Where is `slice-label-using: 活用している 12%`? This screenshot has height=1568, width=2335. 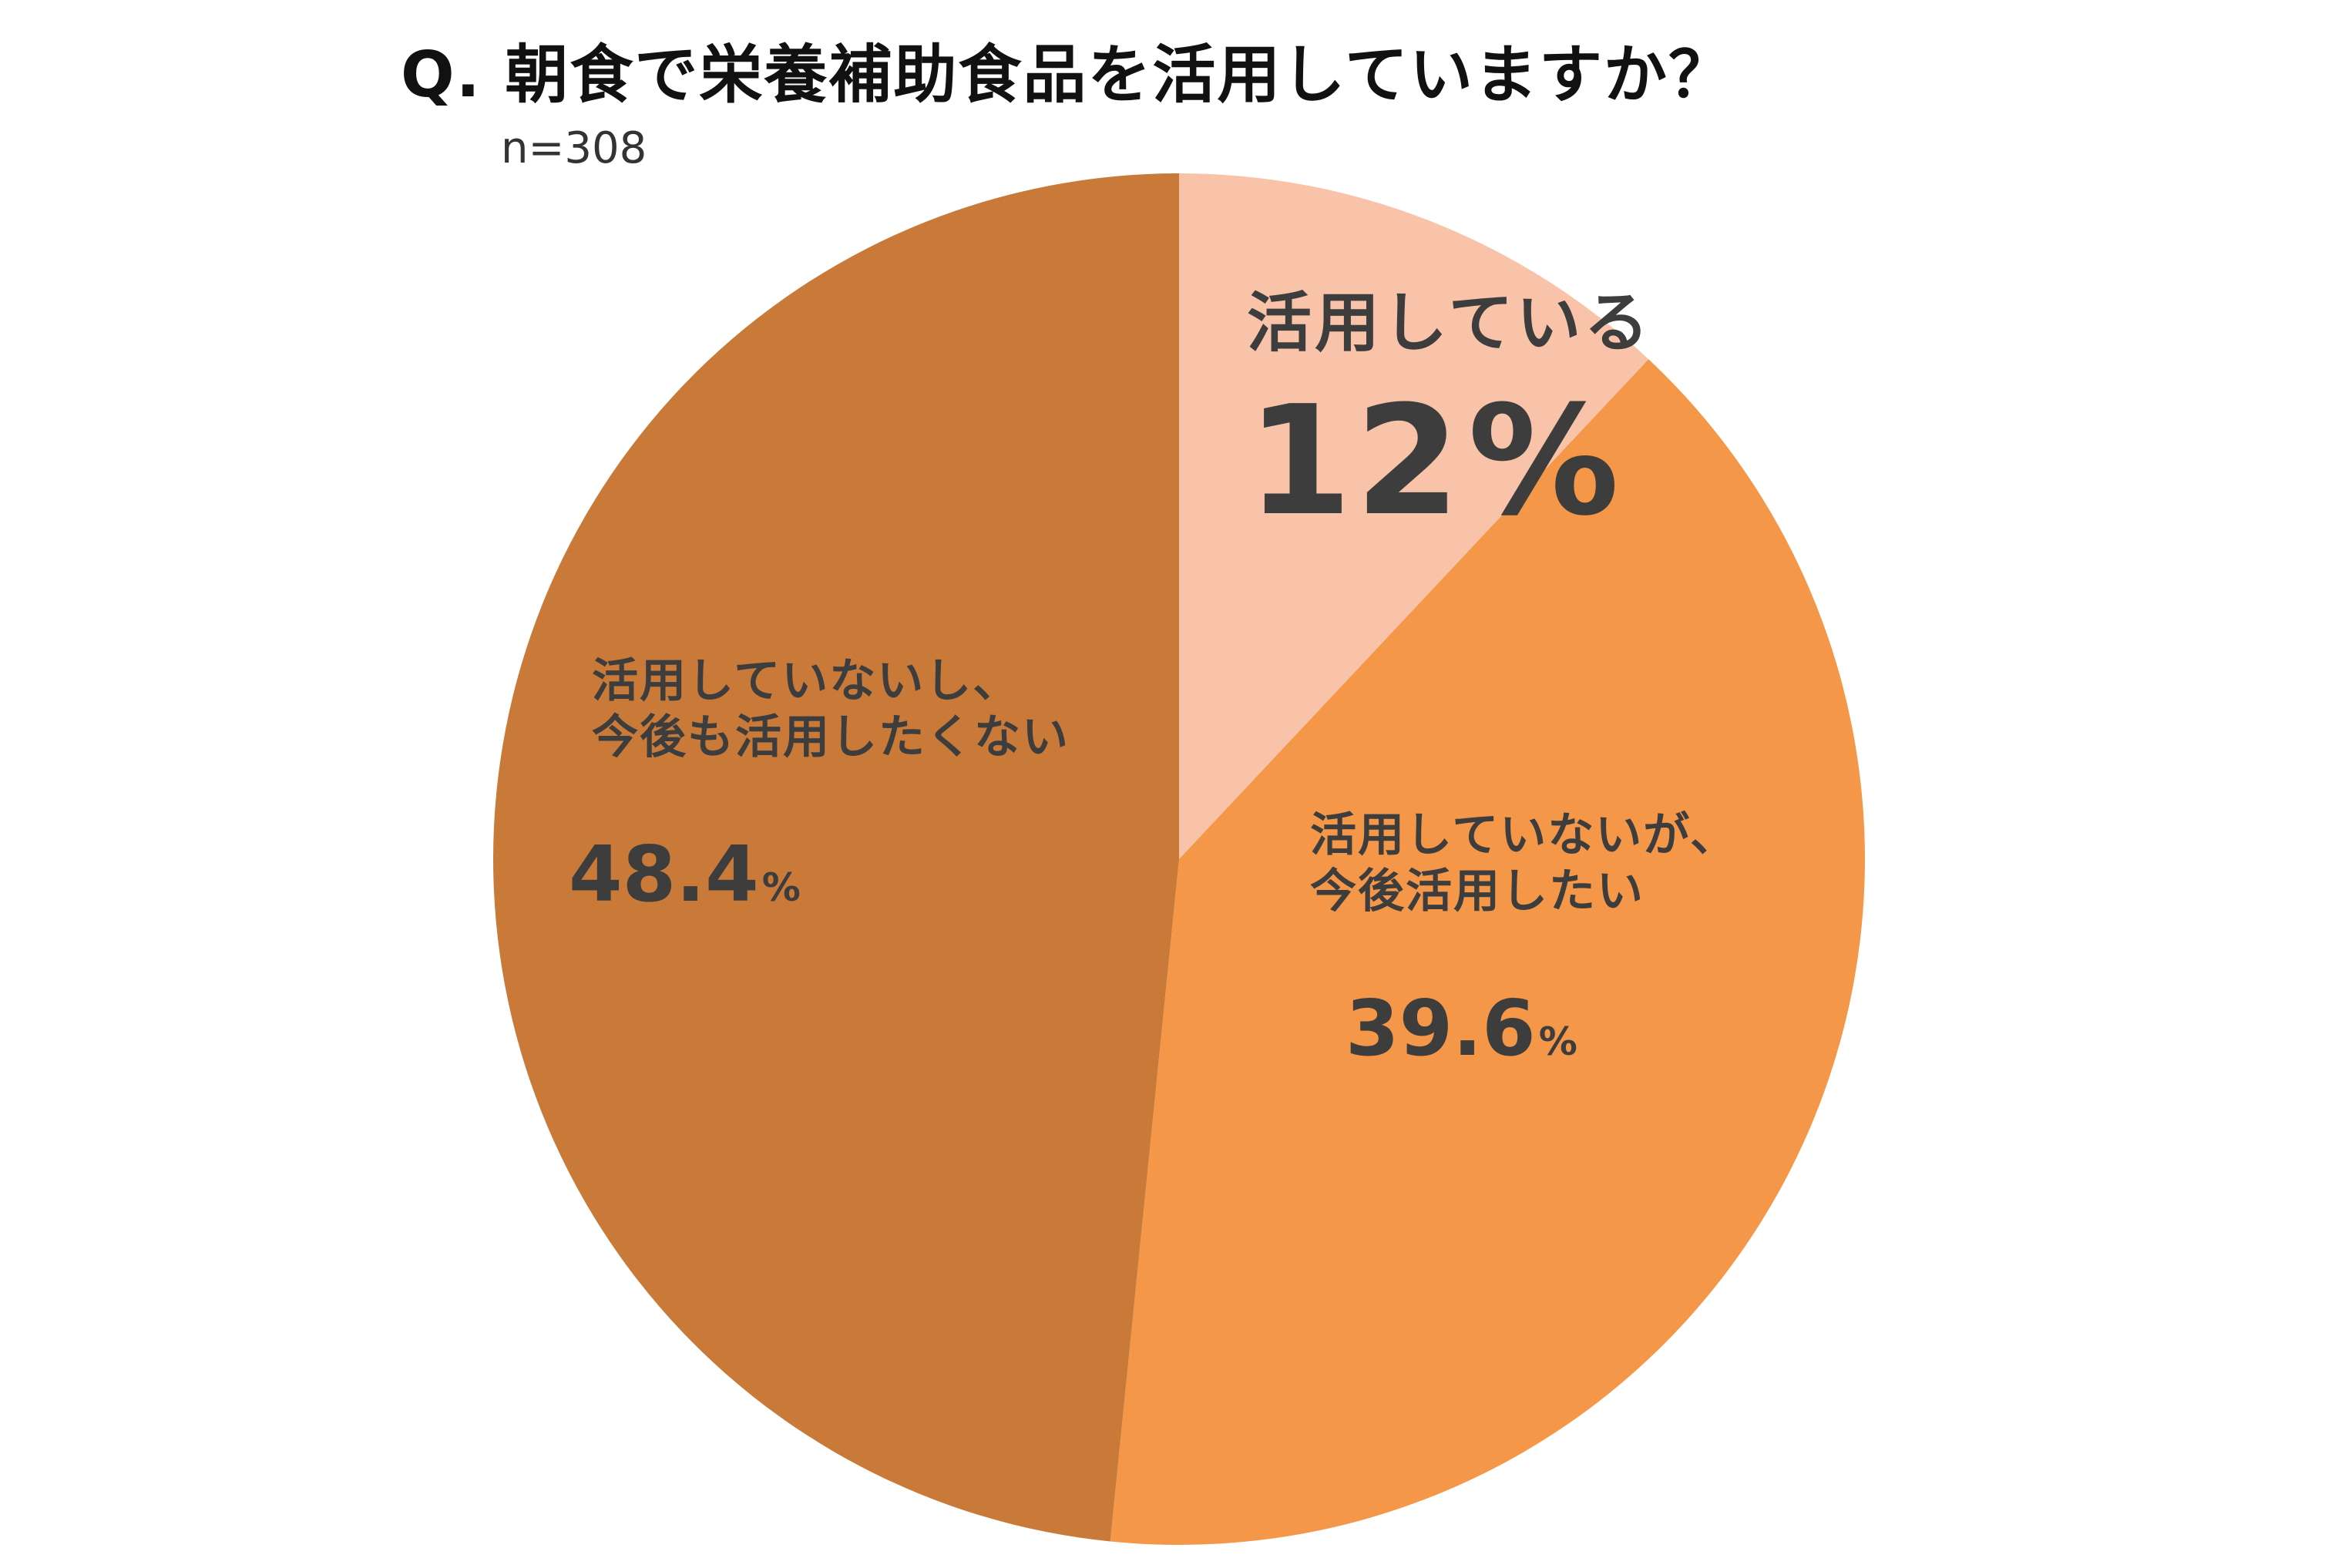
slice-label-using: 活用している 12% is located at coordinates (1449, 419).